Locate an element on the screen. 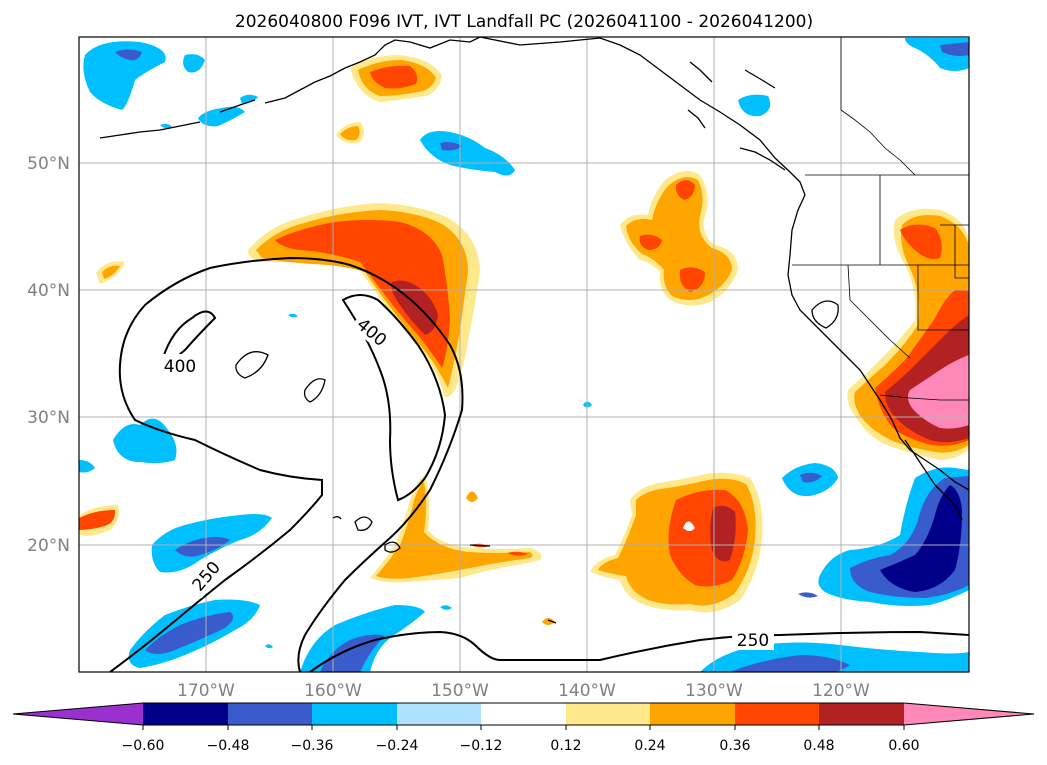 The height and width of the screenshot is (765, 1047). colorbar-tick-label: −0.60 is located at coordinates (143, 746).